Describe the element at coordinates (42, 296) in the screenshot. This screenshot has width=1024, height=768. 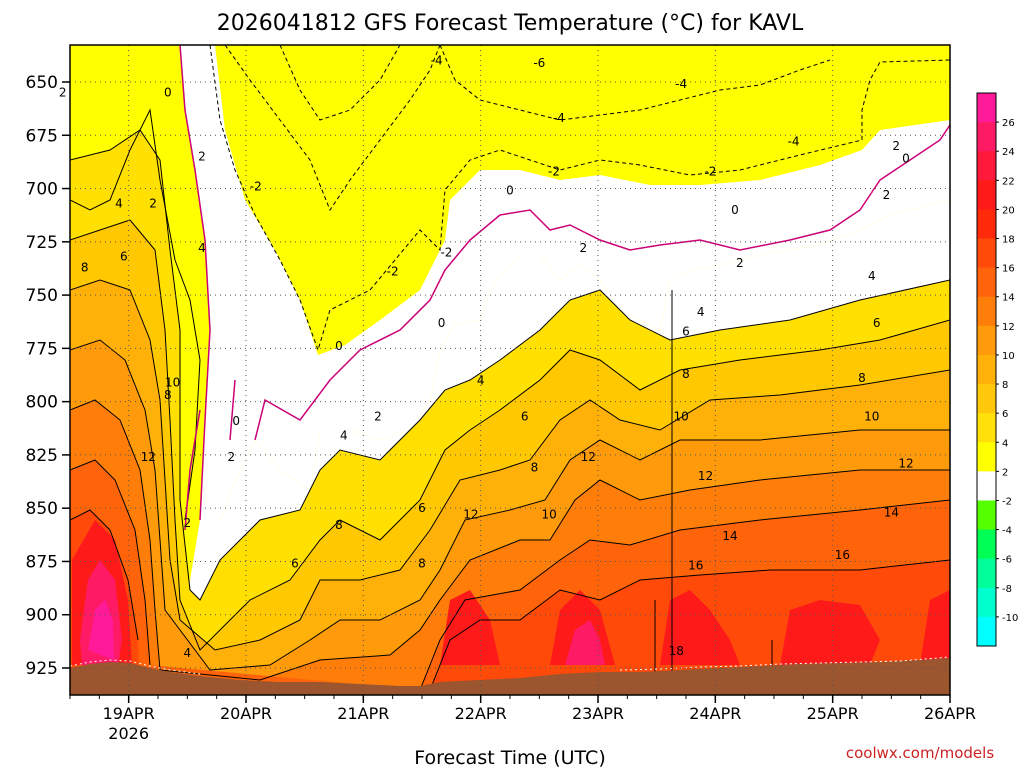
I see `y-tick-label: 750` at that location.